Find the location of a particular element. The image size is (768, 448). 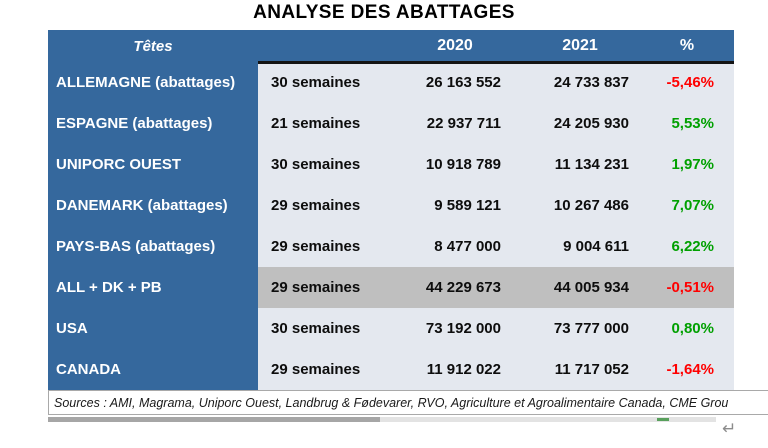

row-label: PAYS-BAS (abattages) is located at coordinates (153, 246).